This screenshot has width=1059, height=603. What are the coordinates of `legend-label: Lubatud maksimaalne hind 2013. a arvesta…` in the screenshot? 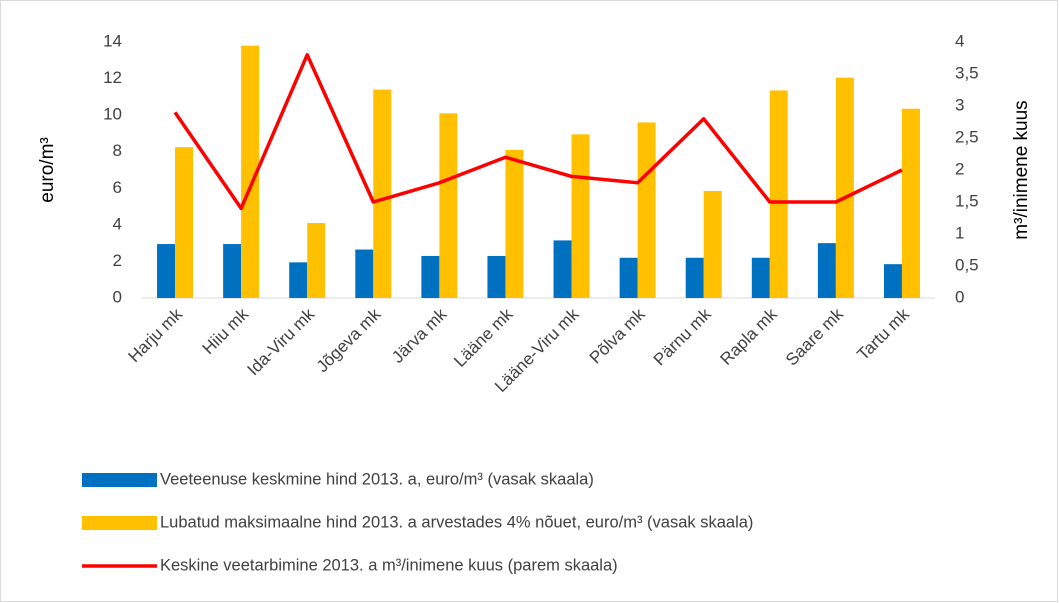 It's located at (456, 522).